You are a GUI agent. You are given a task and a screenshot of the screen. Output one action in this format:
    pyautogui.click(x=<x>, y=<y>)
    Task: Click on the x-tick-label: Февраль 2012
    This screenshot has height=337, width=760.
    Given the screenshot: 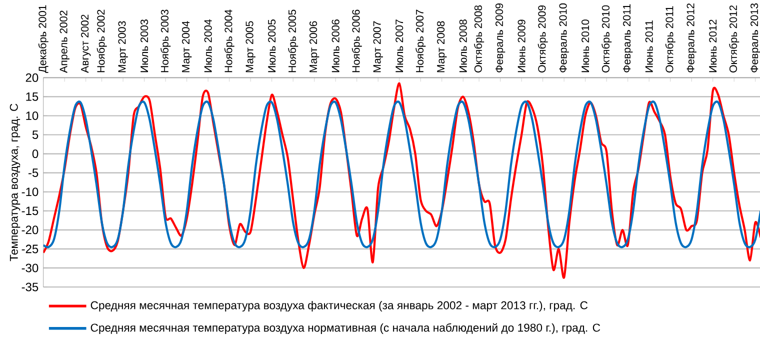 What is the action you would take?
    pyautogui.click(x=691, y=37)
    